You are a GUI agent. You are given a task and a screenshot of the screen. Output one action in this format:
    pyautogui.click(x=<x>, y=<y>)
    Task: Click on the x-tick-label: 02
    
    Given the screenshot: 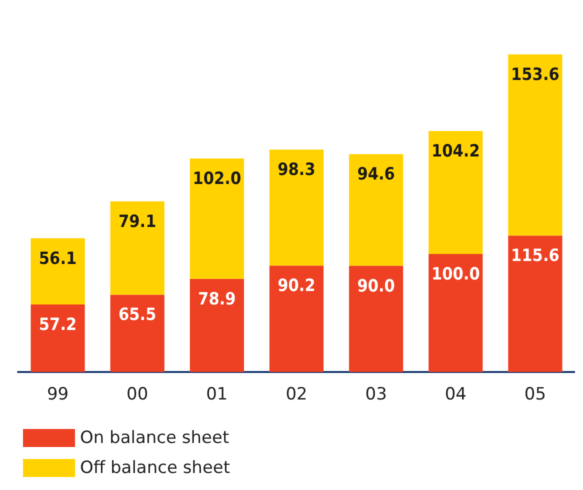 What is the action you would take?
    pyautogui.click(x=297, y=394)
    